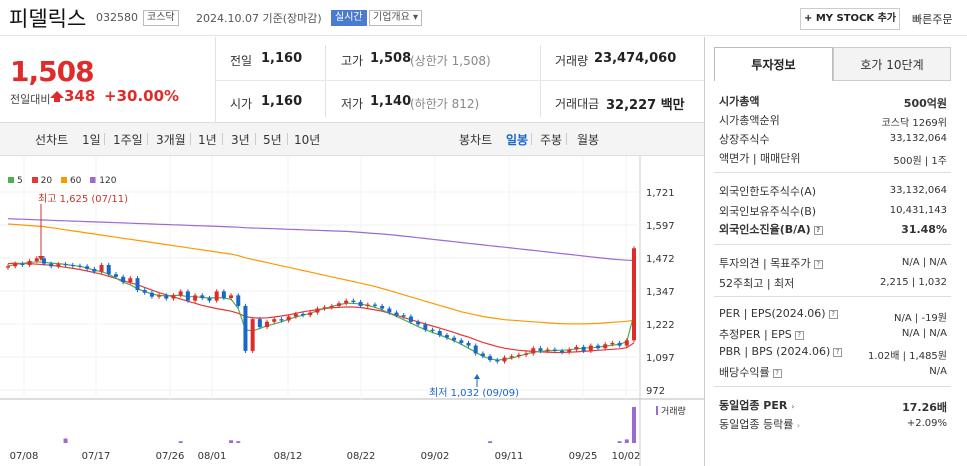 This screenshot has height=466, width=967. I want to click on period-3y: 3년, so click(240, 140).